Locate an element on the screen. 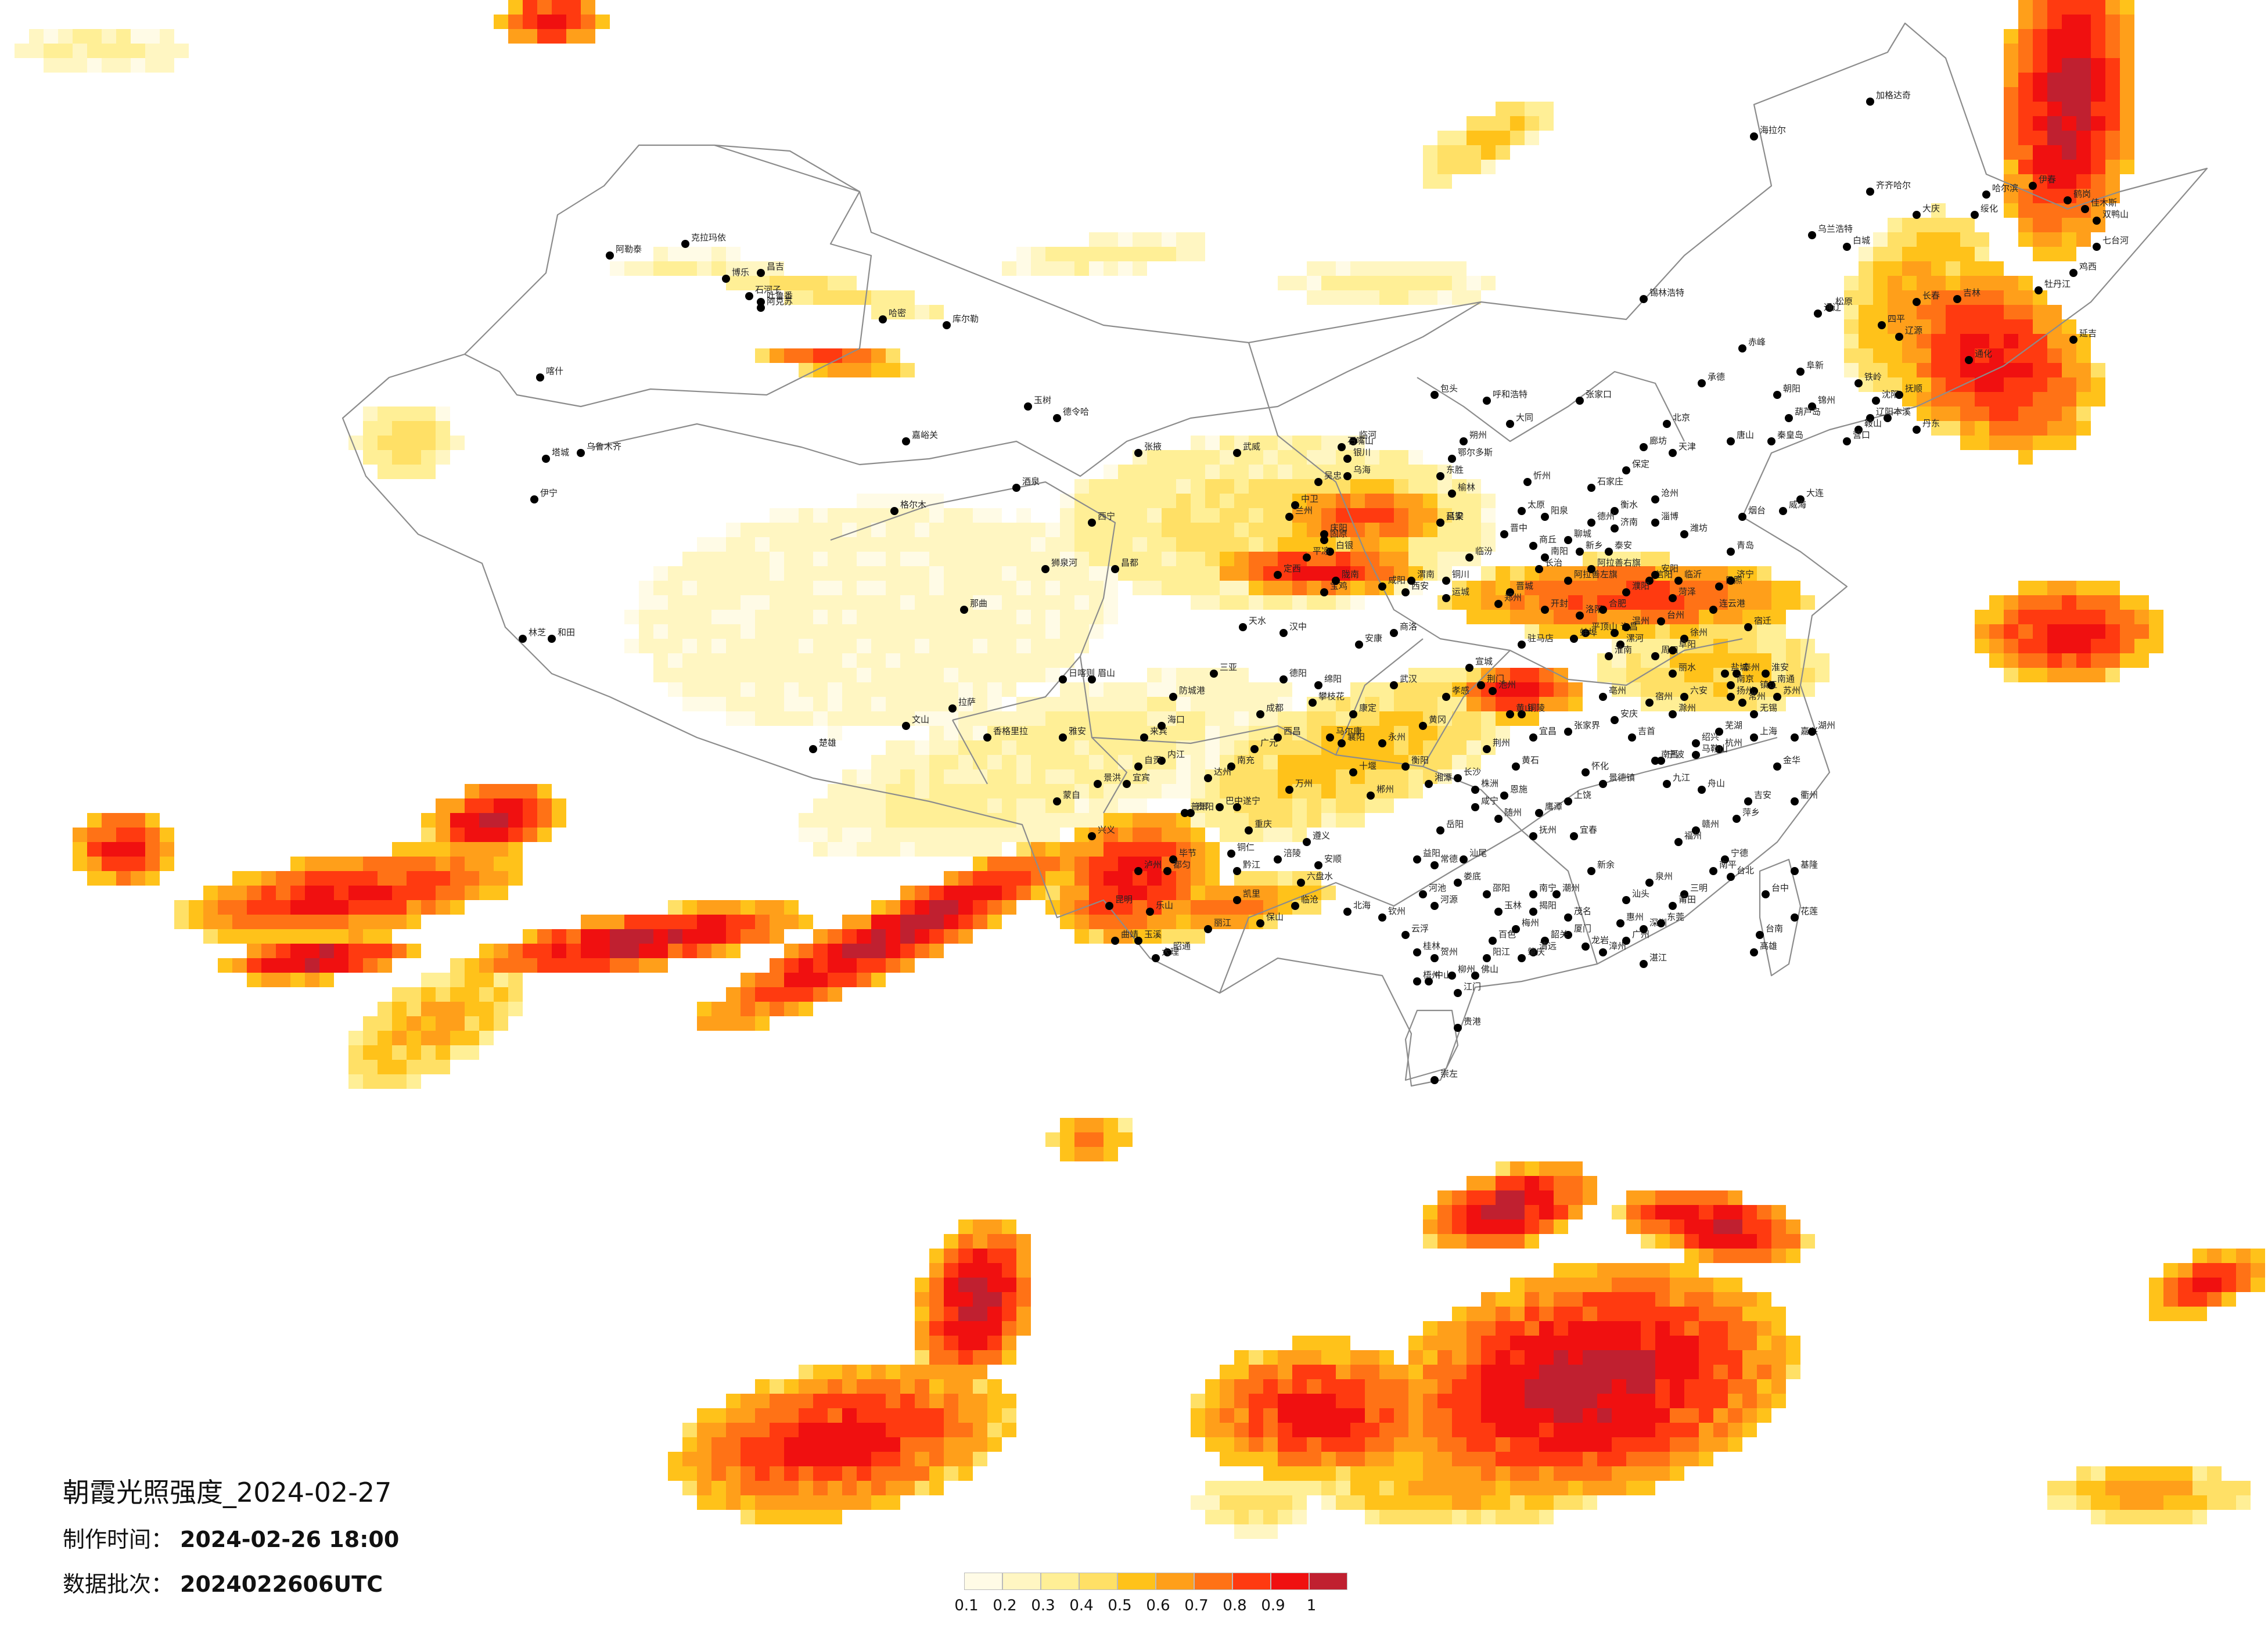 Image resolution: width=2268 pixels, height=1626 pixels. city-marker: 香格里拉 is located at coordinates (1005, 734).